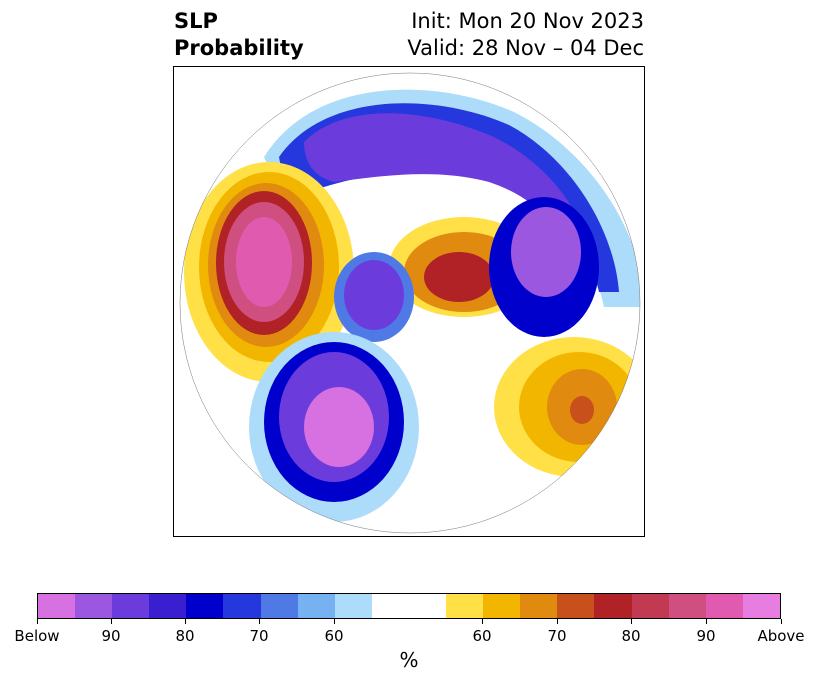 The height and width of the screenshot is (686, 819). Describe the element at coordinates (527, 21) in the screenshot. I see `init-date: Init: Mon 20 Nov 2023` at that location.